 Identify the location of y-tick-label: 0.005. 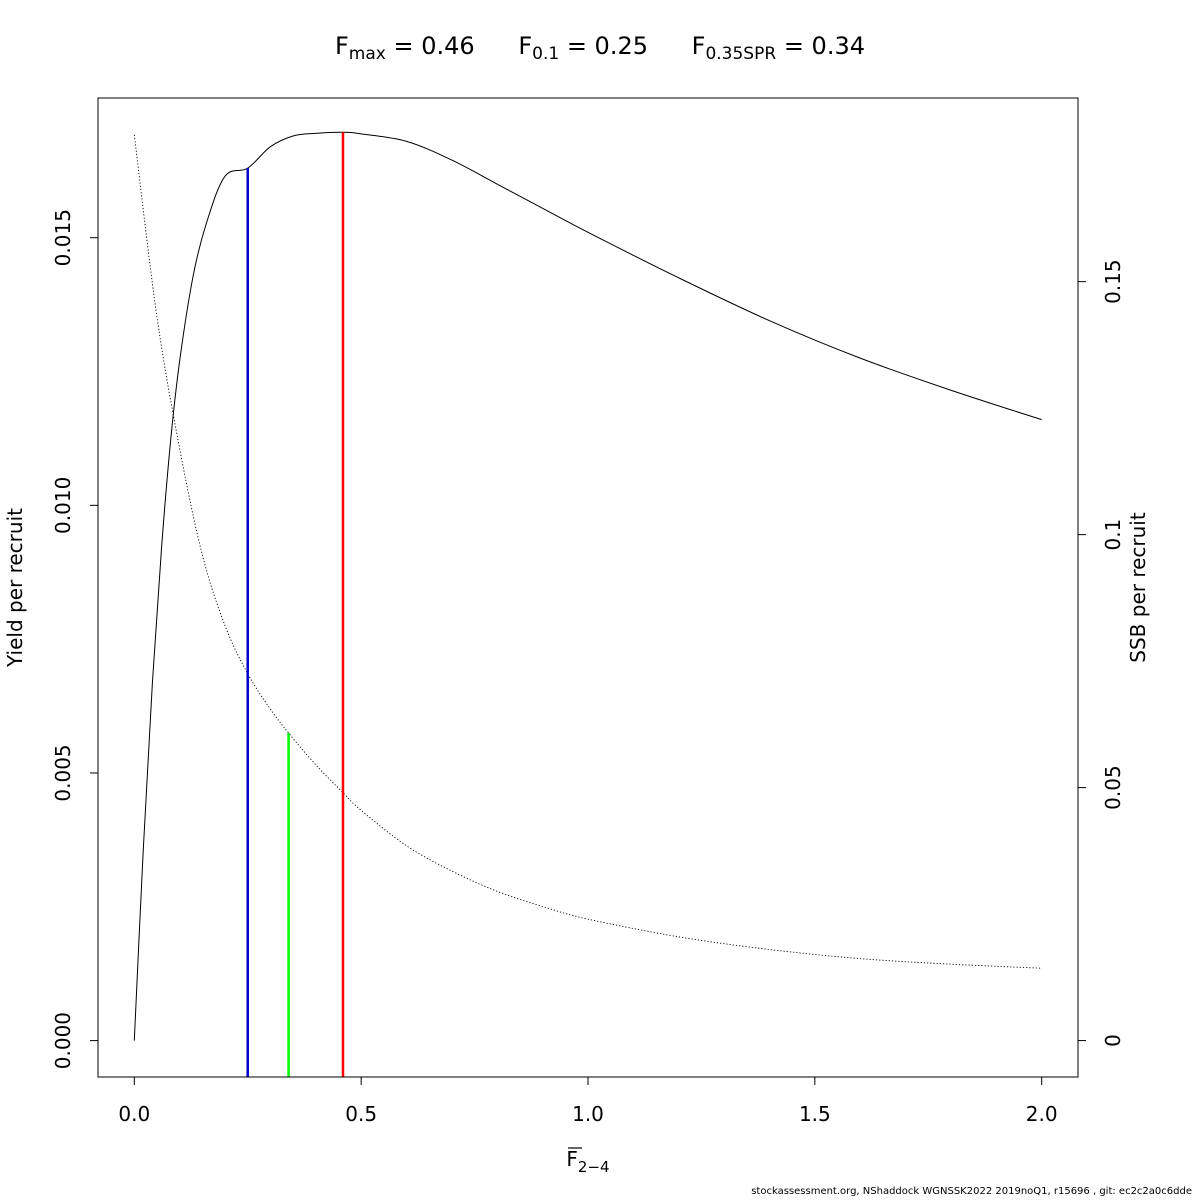
(63, 772).